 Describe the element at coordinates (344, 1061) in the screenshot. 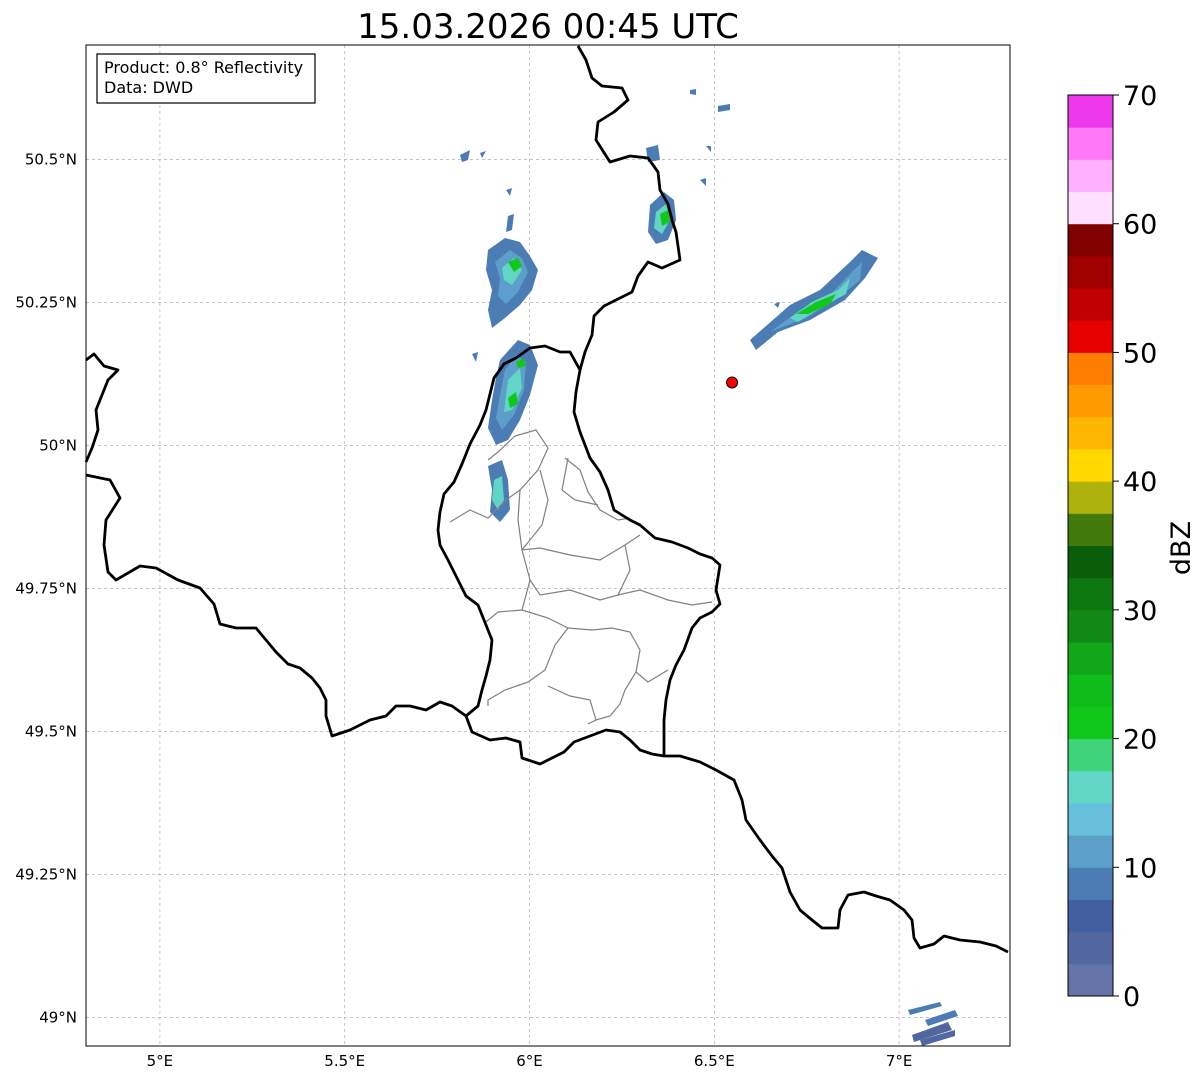

I see `x-tick-label: 5.5°E` at that location.